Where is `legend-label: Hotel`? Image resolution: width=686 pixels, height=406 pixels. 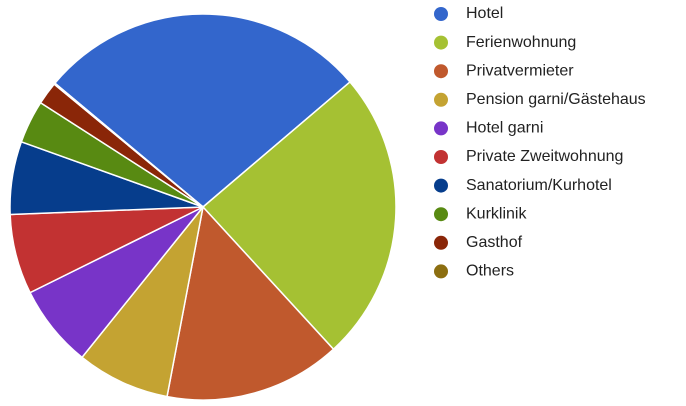 legend-label: Hotel is located at coordinates (484, 13).